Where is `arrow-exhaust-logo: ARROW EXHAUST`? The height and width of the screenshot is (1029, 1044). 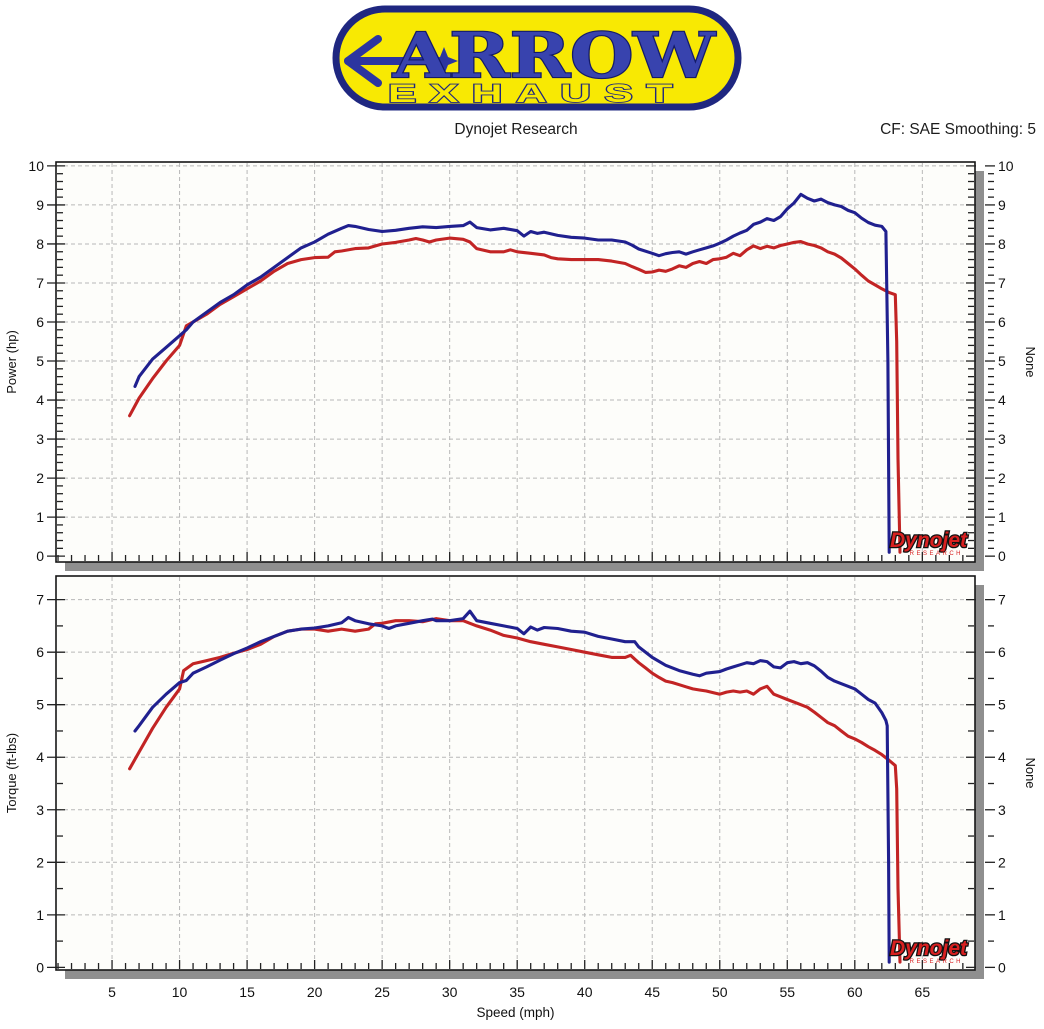 arrow-exhaust-logo: ARROW EXHAUST is located at coordinates (537, 58).